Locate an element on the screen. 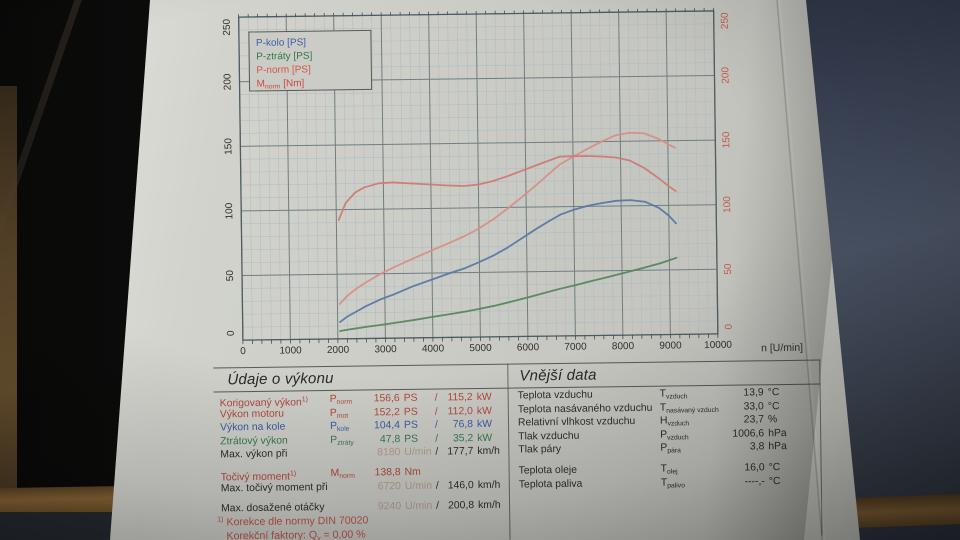 This screenshot has height=540, width=960. x-tick-label: 5000 is located at coordinates (480, 348).